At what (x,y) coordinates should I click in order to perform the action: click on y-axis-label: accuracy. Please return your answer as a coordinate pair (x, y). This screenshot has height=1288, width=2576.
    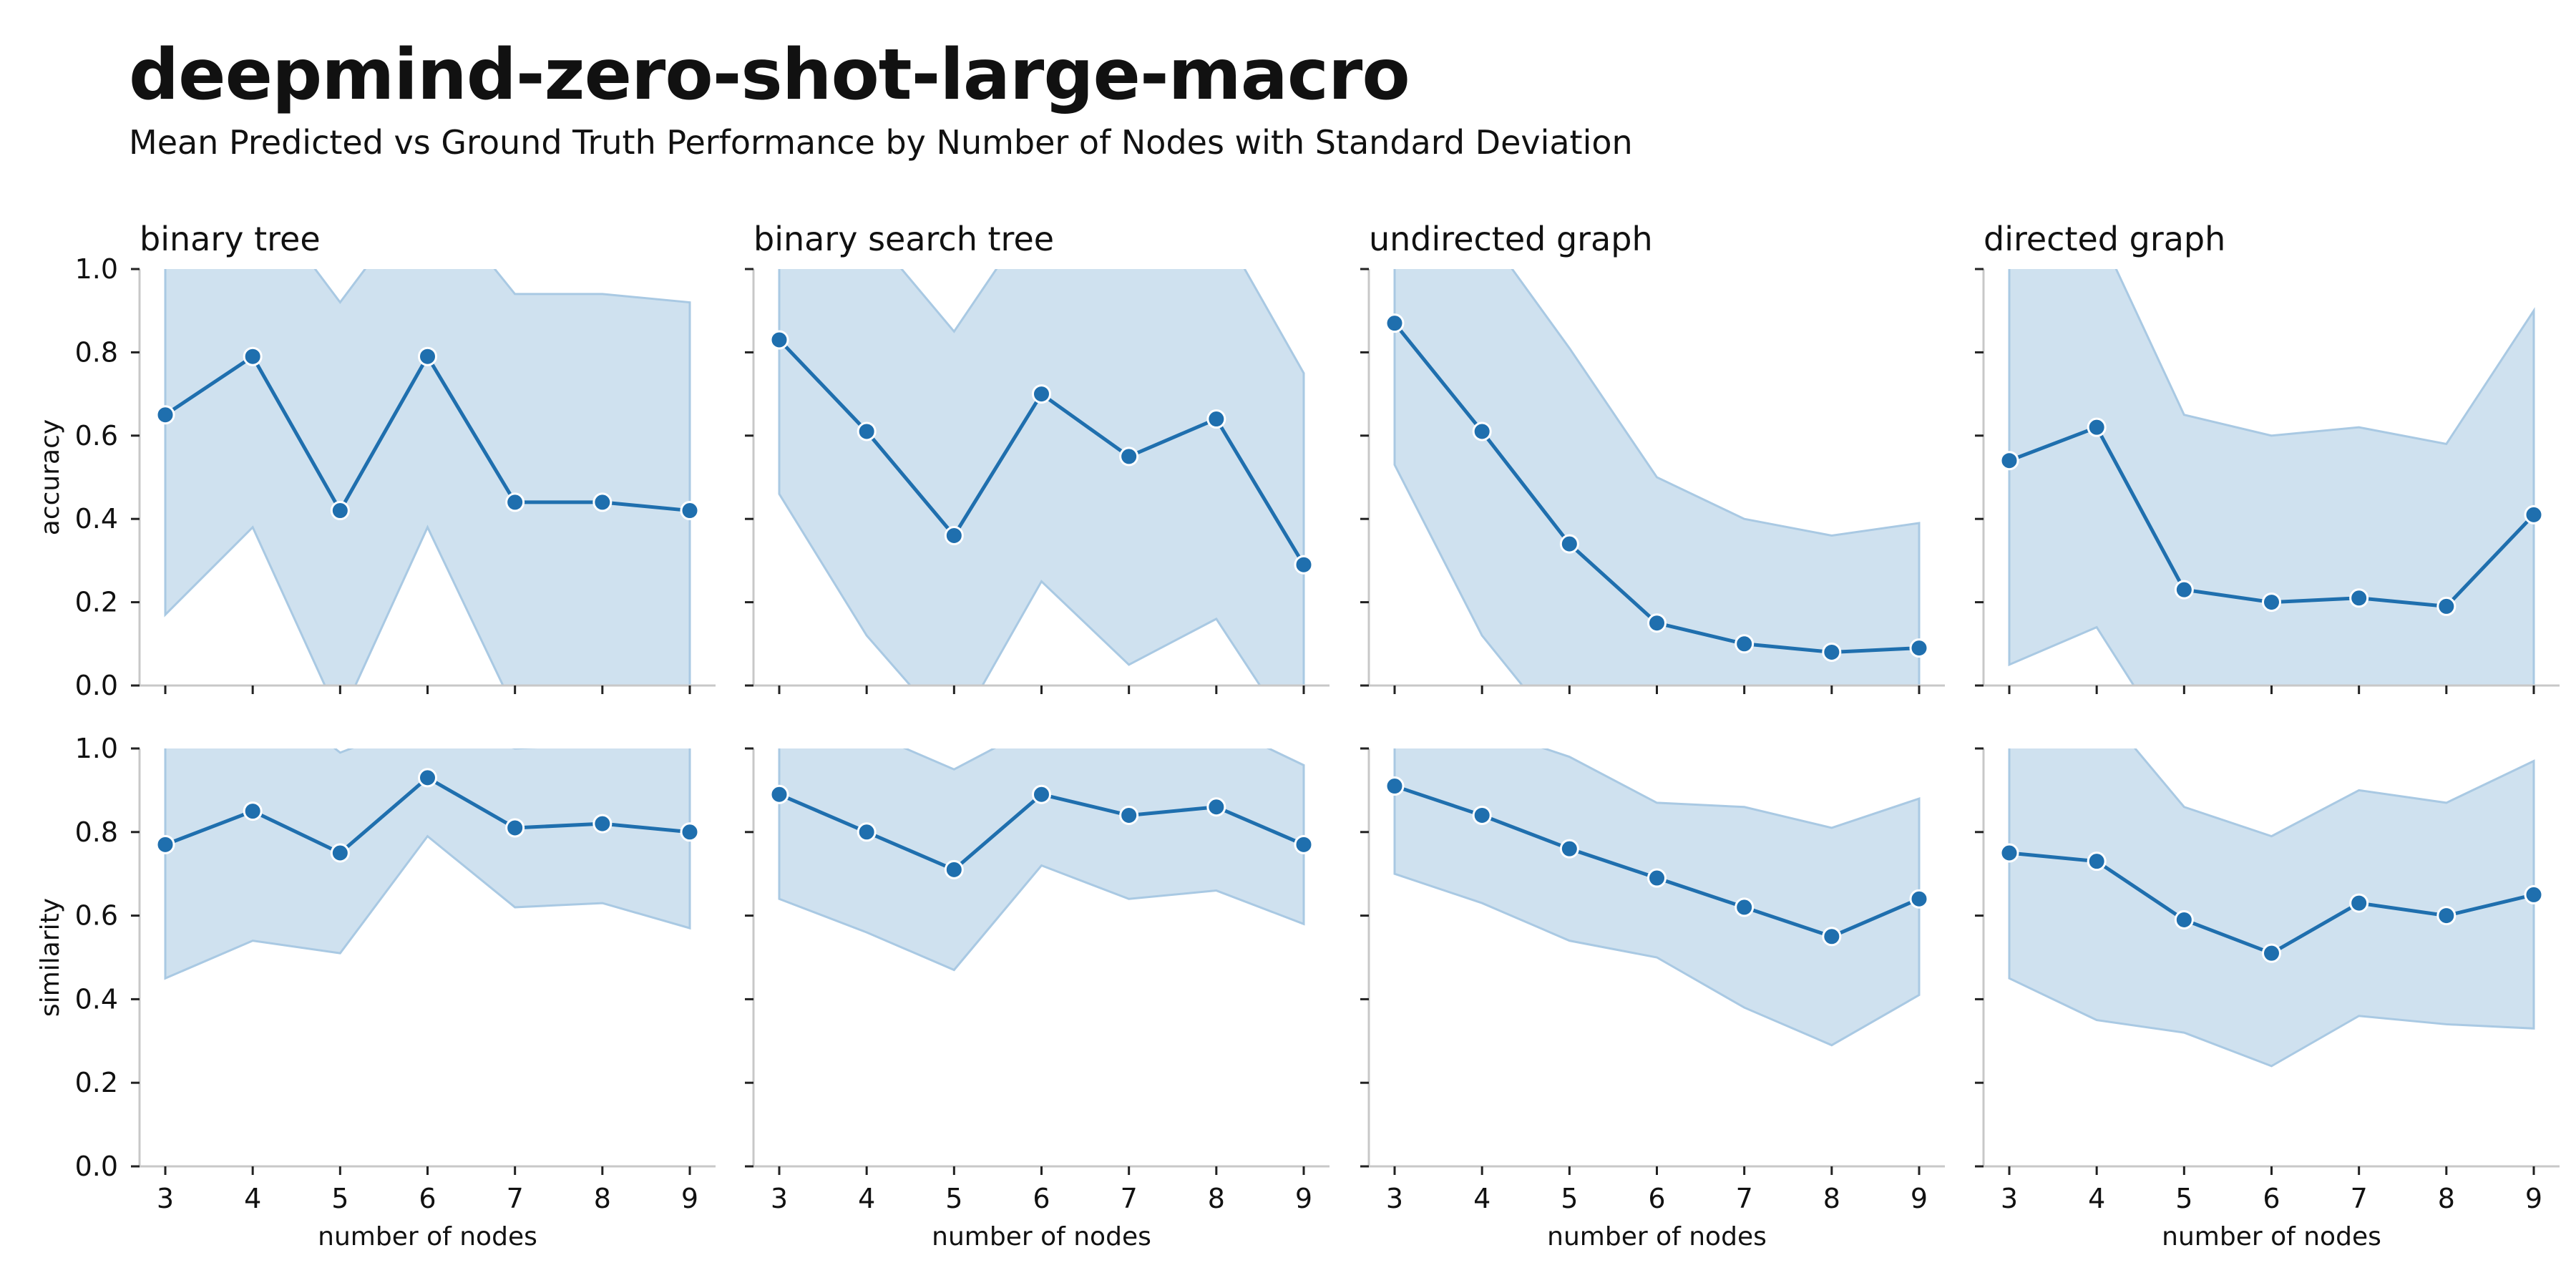
    Looking at the image, I should click on (50, 477).